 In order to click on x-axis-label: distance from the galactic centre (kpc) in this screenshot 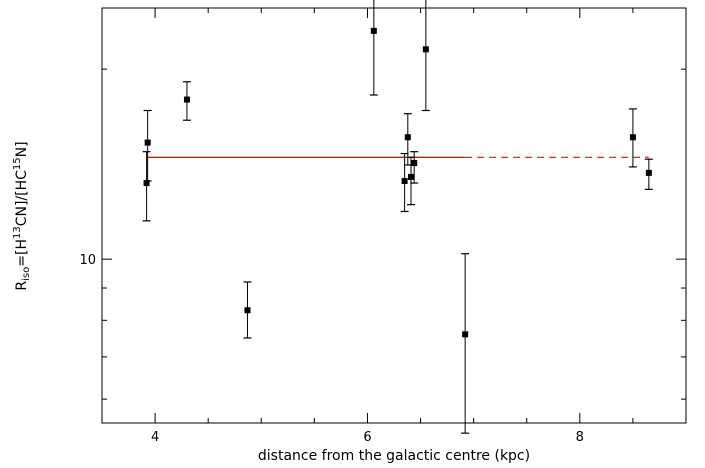, I will do `click(394, 456)`.